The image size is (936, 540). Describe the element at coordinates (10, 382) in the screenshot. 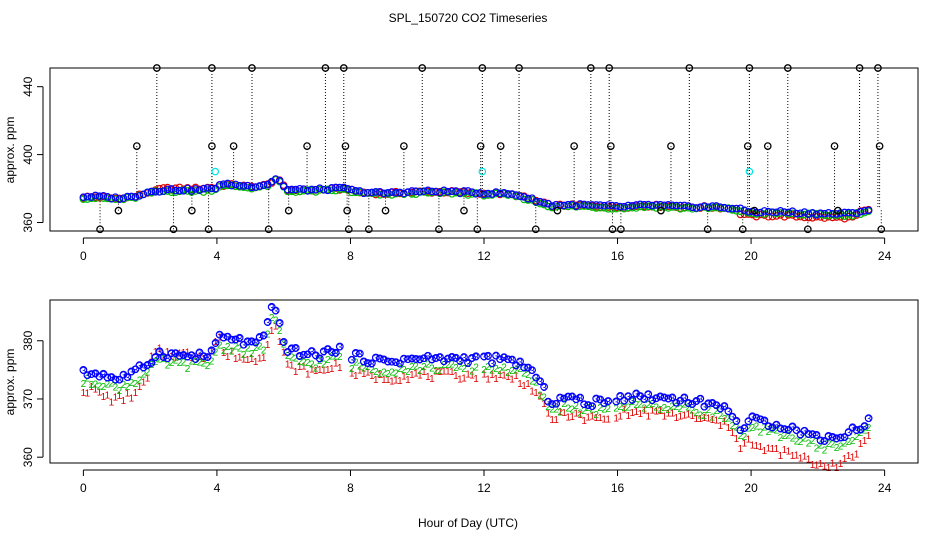

I see `bottom-y-axis-label: approx. ppm` at that location.